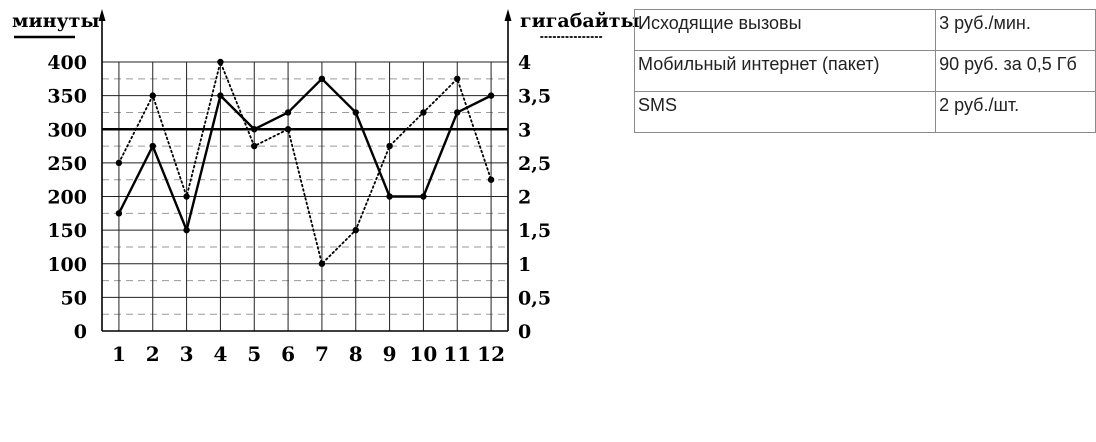 The height and width of the screenshot is (442, 1096). Describe the element at coordinates (254, 354) in the screenshot. I see `x-tick-label: 5` at that location.